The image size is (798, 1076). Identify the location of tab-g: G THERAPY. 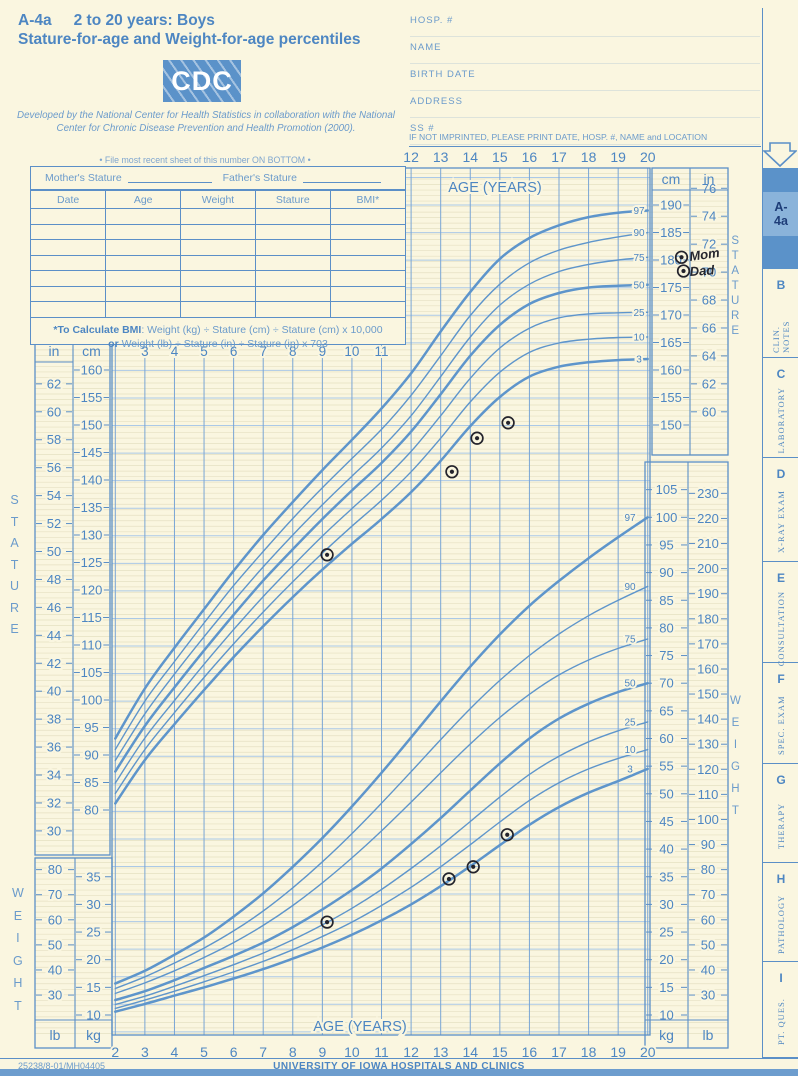
(780, 813).